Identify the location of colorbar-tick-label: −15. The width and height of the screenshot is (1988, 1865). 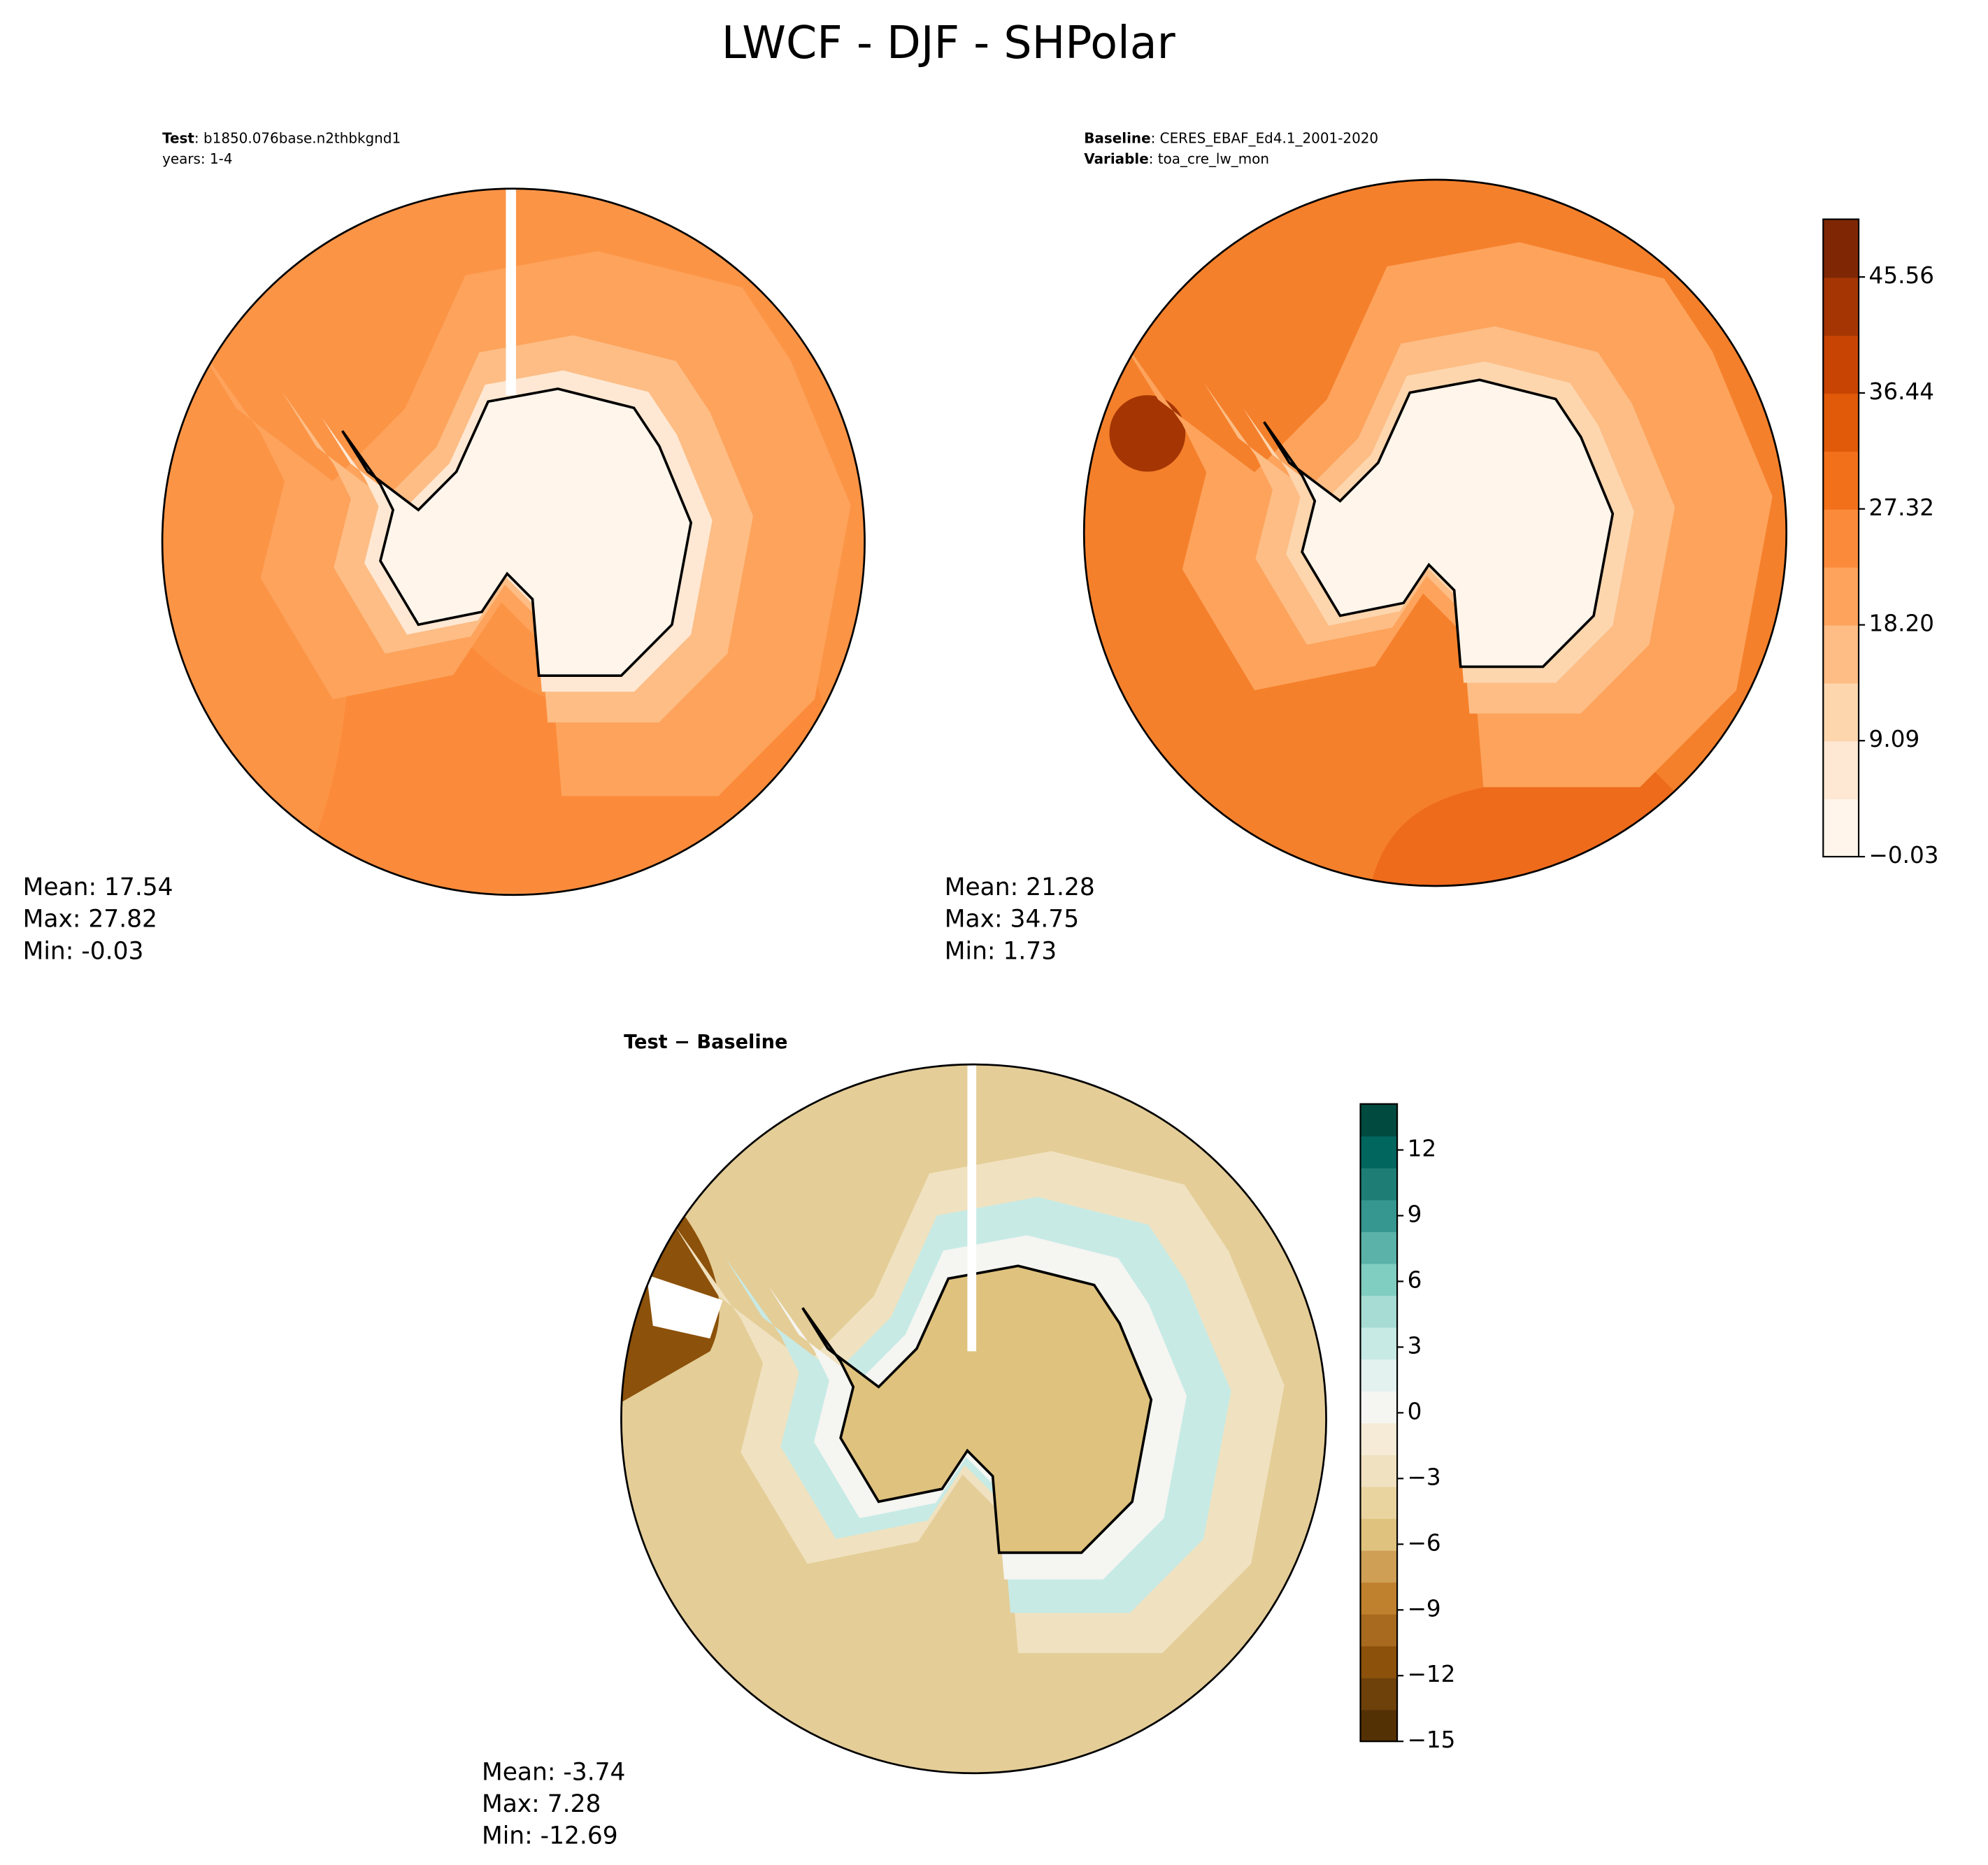
(1432, 1740).